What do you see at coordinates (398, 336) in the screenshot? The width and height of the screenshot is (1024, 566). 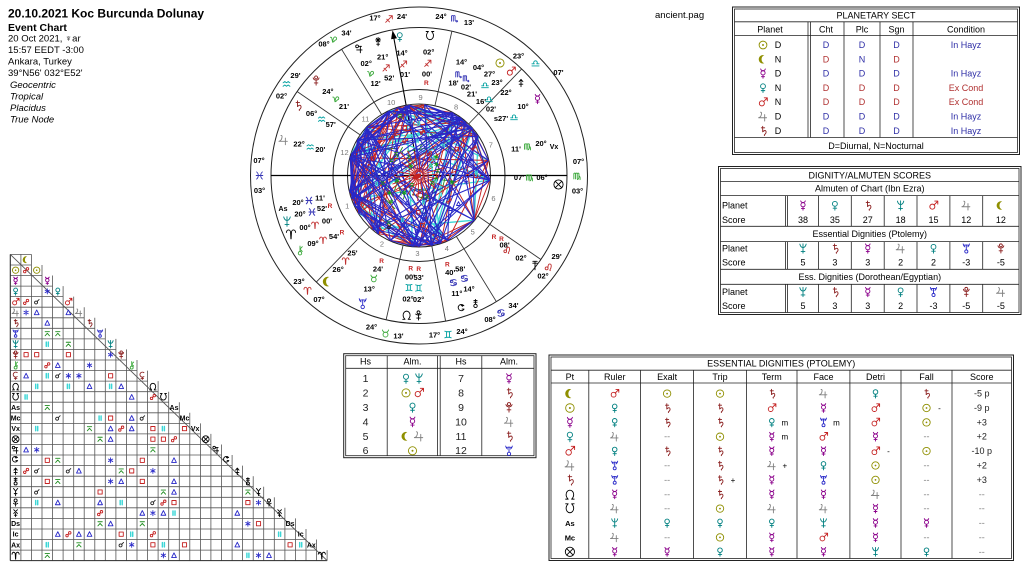 I see `svg-text: 13'` at bounding box center [398, 336].